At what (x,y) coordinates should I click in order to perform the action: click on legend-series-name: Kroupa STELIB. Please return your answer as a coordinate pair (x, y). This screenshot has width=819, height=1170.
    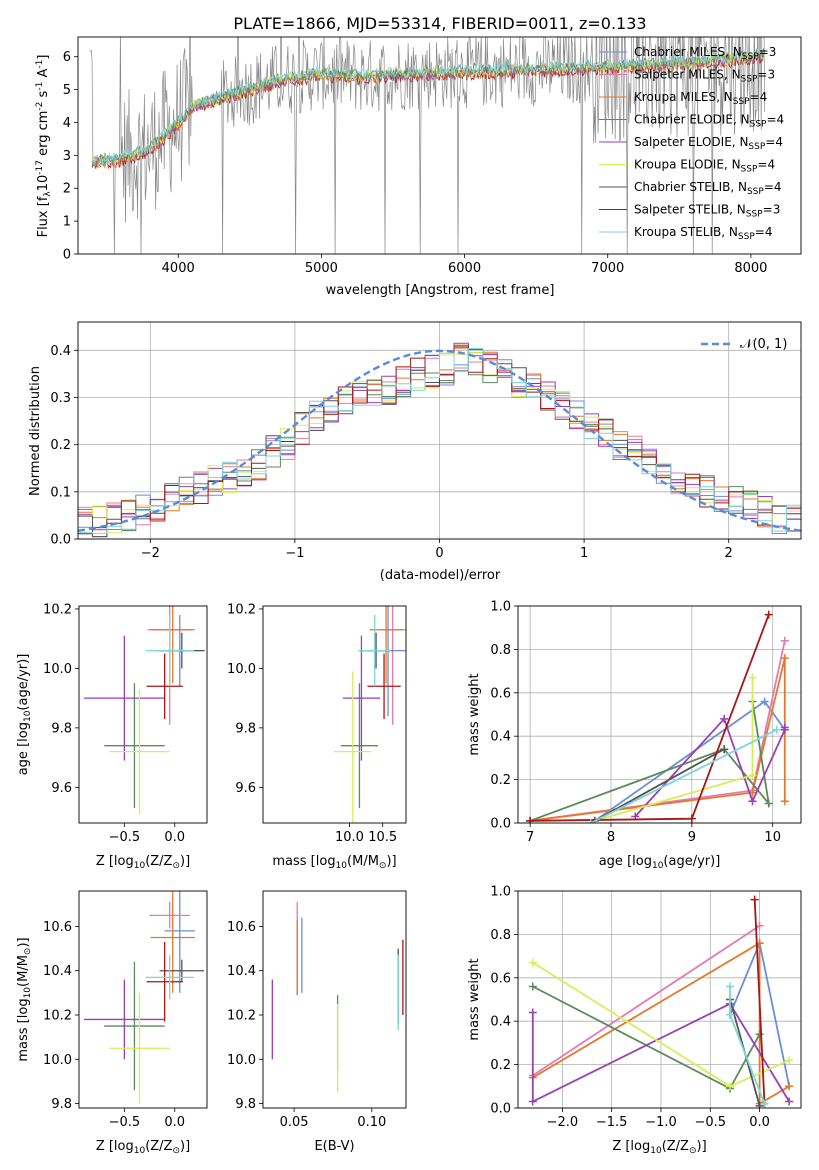
    Looking at the image, I should click on (677, 232).